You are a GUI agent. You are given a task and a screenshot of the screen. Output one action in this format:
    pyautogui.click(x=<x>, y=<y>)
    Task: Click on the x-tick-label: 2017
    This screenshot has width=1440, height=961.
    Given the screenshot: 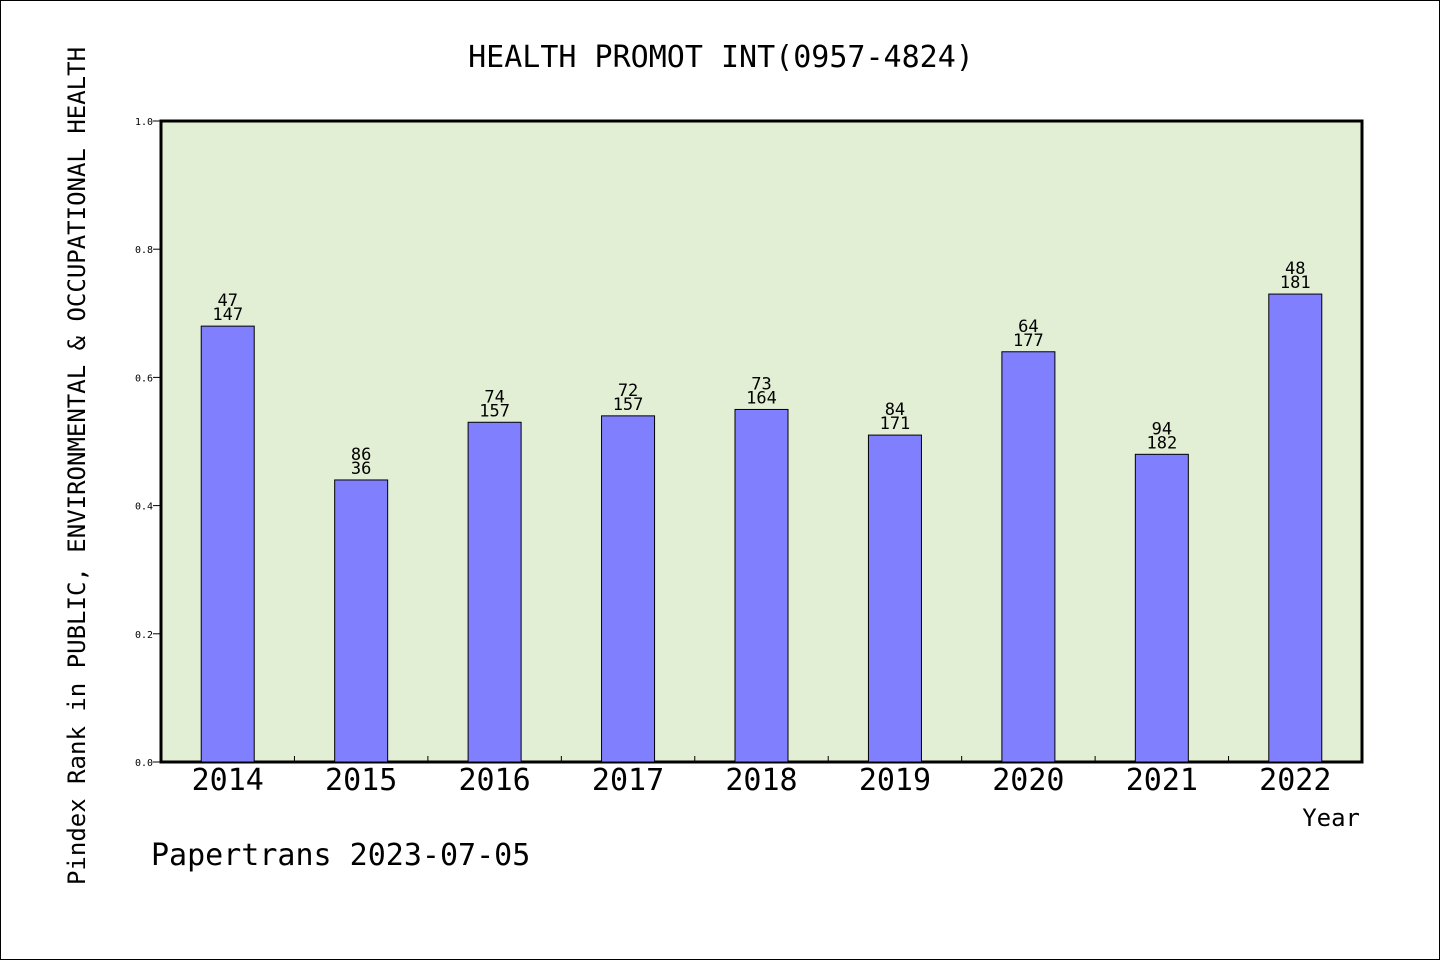 What is the action you would take?
    pyautogui.click(x=628, y=780)
    